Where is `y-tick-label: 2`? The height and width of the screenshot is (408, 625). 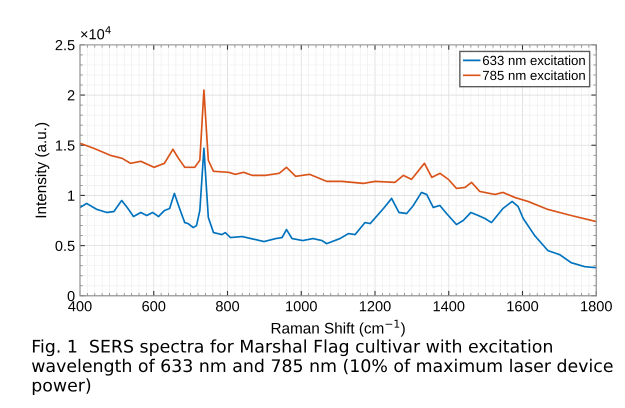
y-tick-label: 2 is located at coordinates (71, 95).